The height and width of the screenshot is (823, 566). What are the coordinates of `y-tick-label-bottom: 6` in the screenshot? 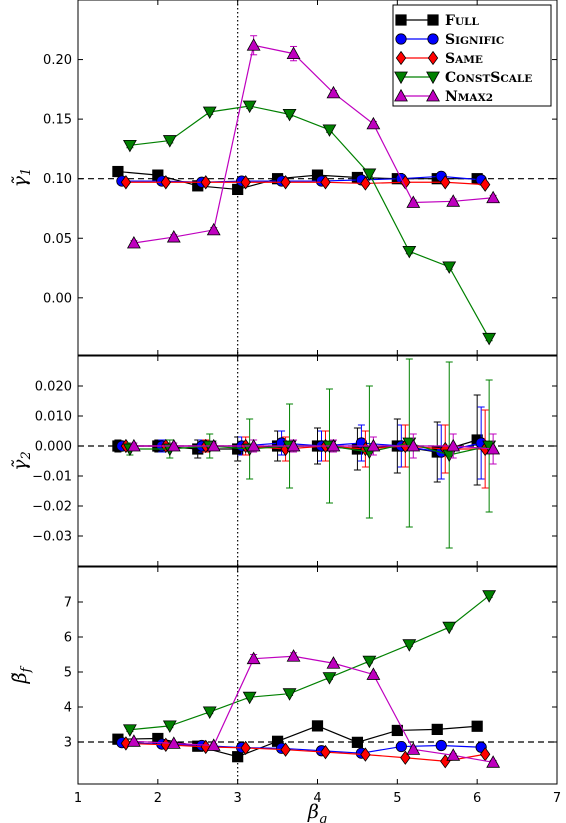 It's located at (68, 638).